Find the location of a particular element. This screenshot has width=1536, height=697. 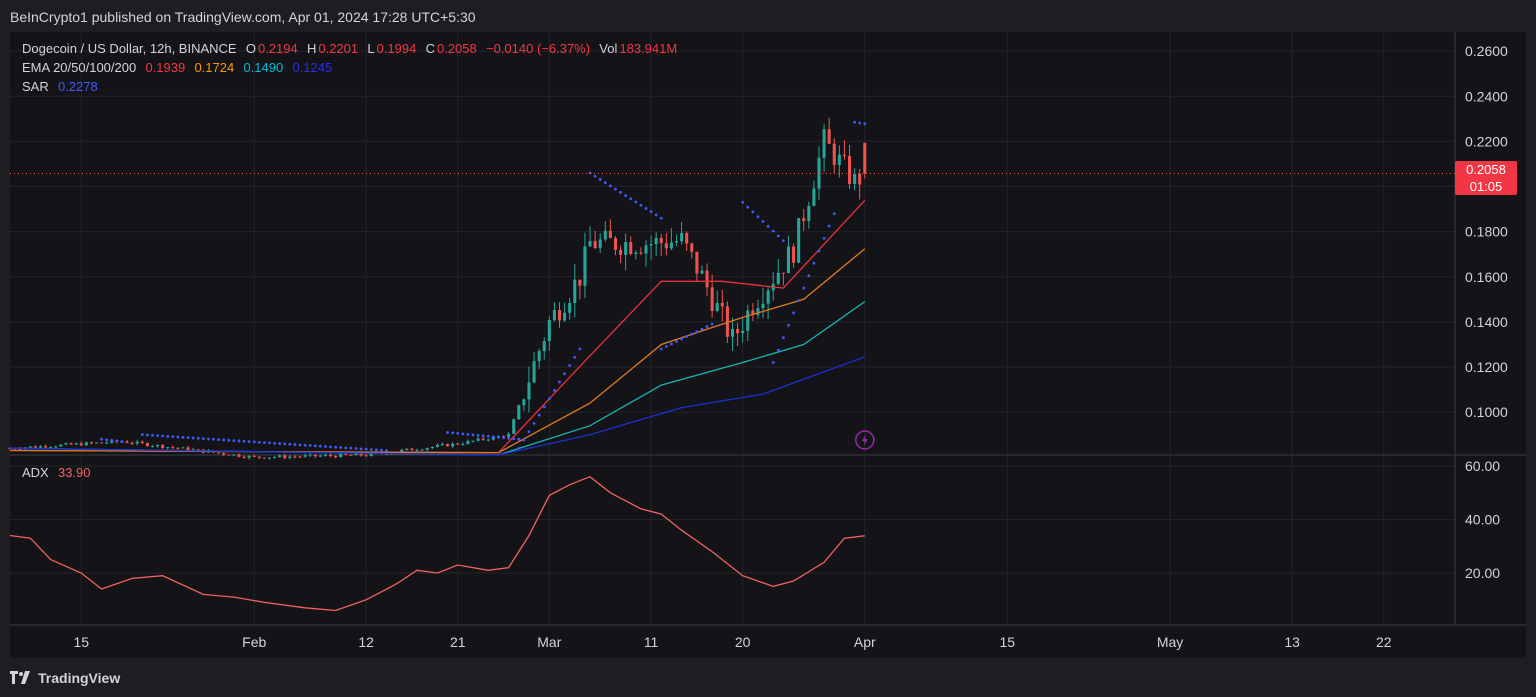

legend-ema50: 0.1724 is located at coordinates (214, 67).